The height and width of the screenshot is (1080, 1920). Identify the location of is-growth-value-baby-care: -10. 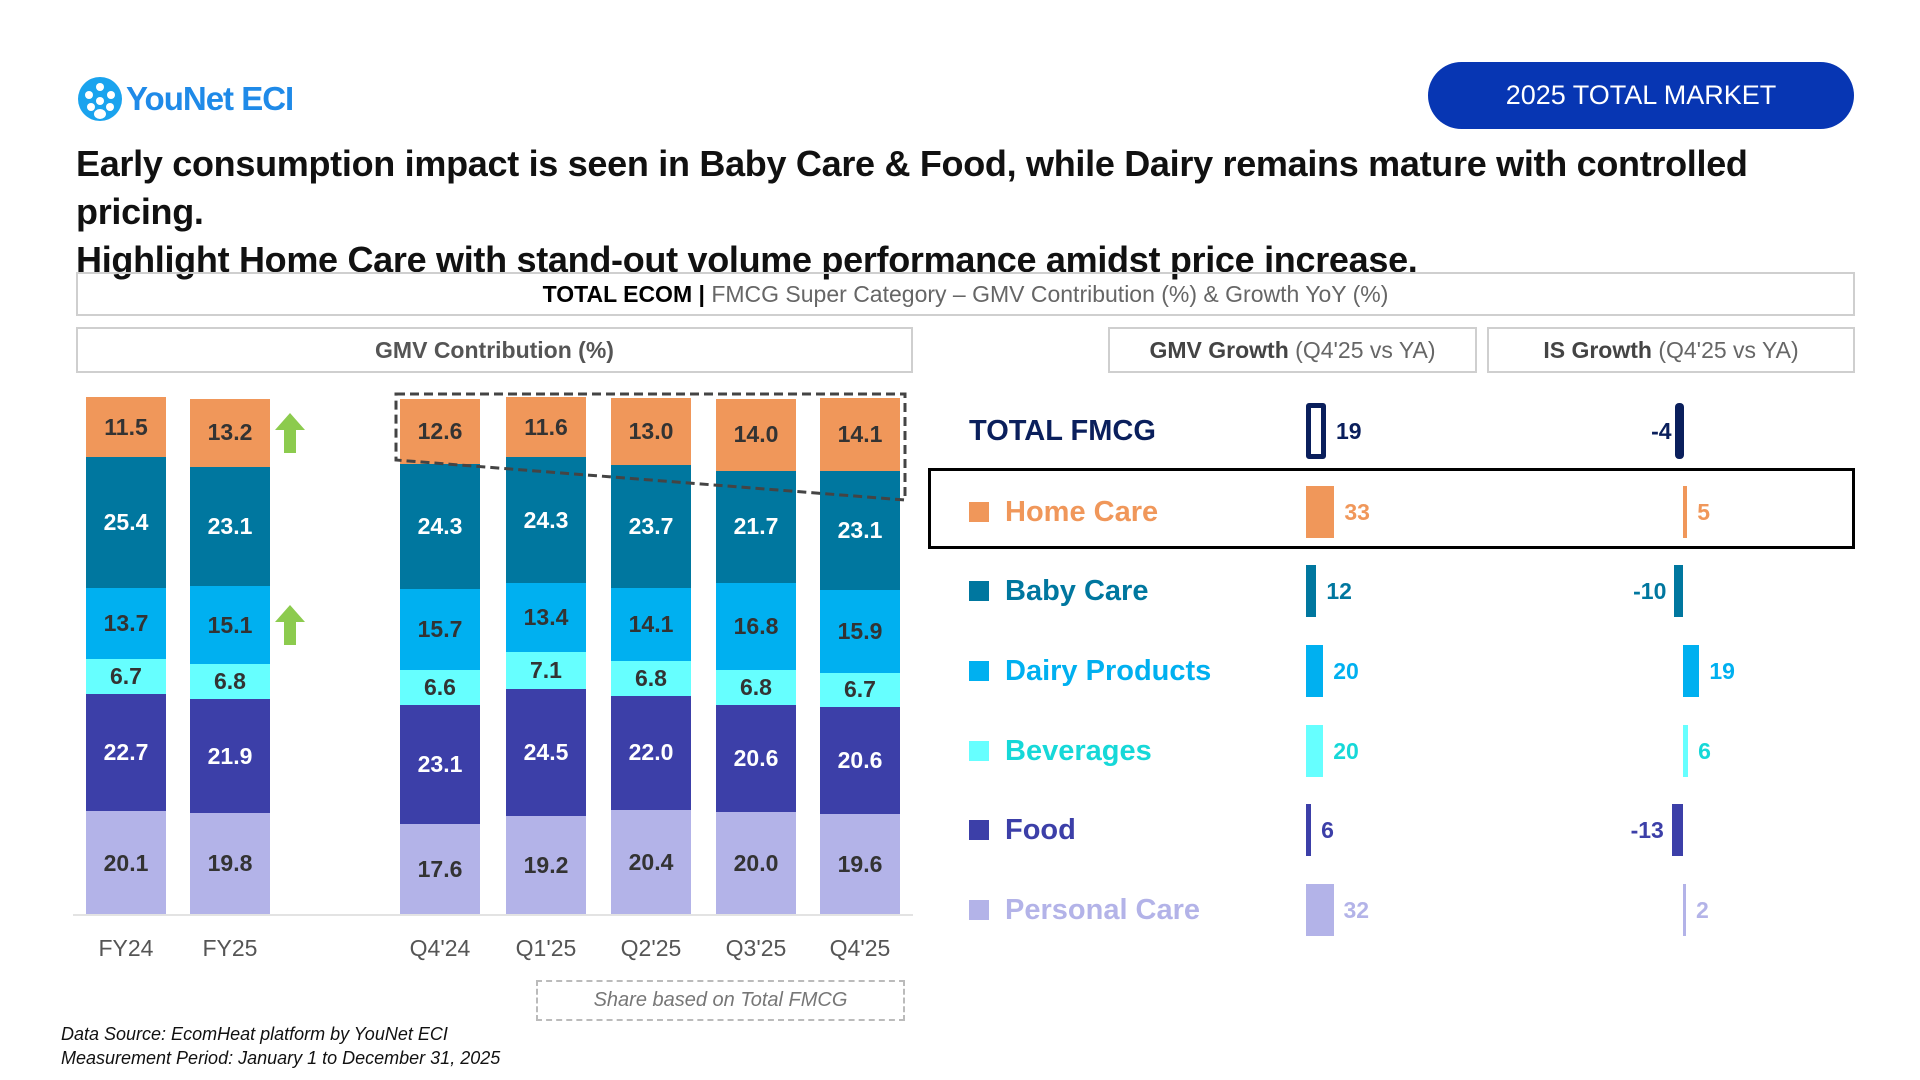
(1650, 591).